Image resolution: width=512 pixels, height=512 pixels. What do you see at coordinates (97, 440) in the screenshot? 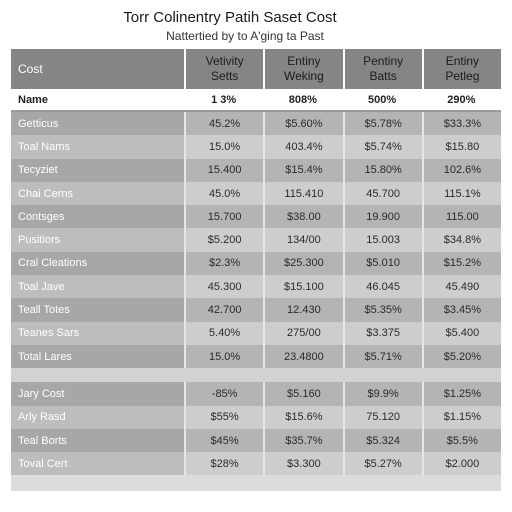
I see `row-label: Teal Borts` at bounding box center [97, 440].